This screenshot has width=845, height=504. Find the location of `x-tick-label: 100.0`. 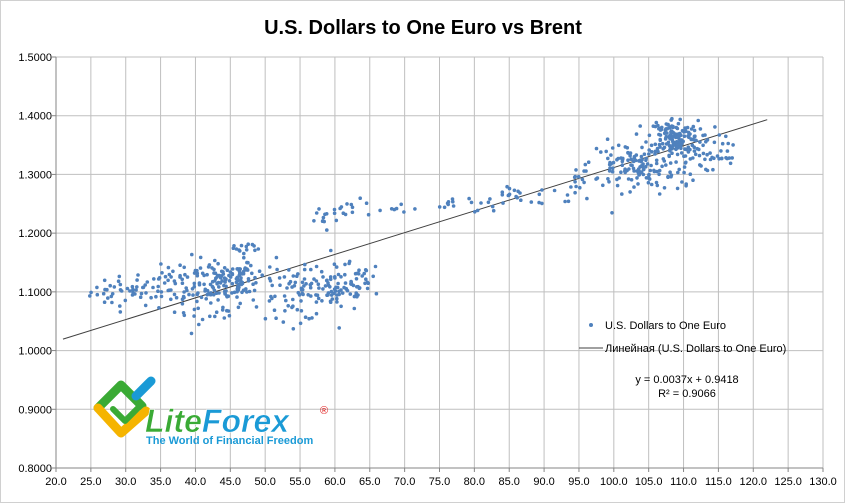

x-tick-label: 100.0 is located at coordinates (614, 482).